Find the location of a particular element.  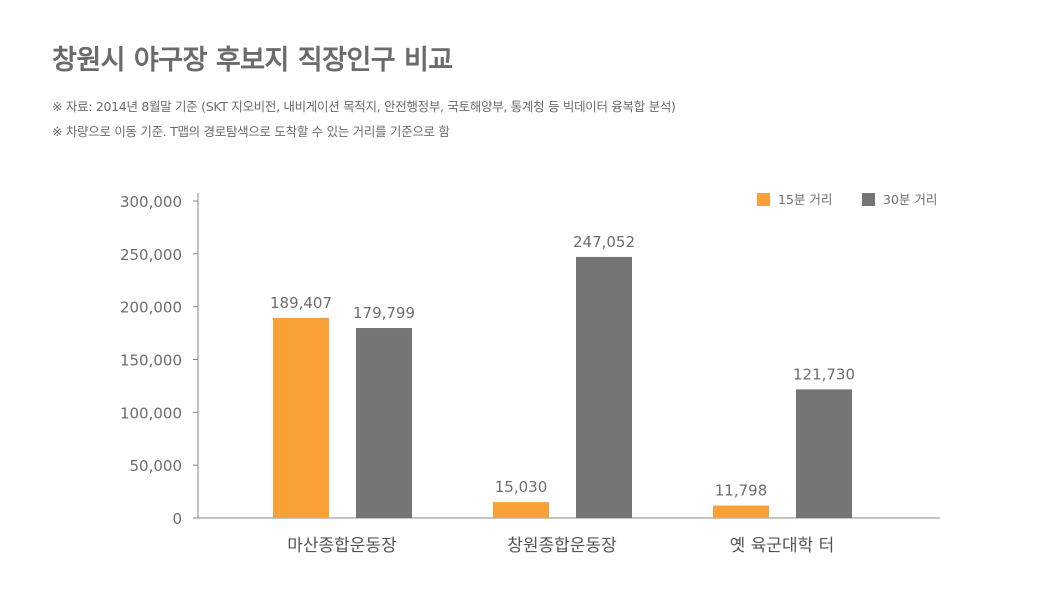

y-tick-label: 0 is located at coordinates (177, 519).